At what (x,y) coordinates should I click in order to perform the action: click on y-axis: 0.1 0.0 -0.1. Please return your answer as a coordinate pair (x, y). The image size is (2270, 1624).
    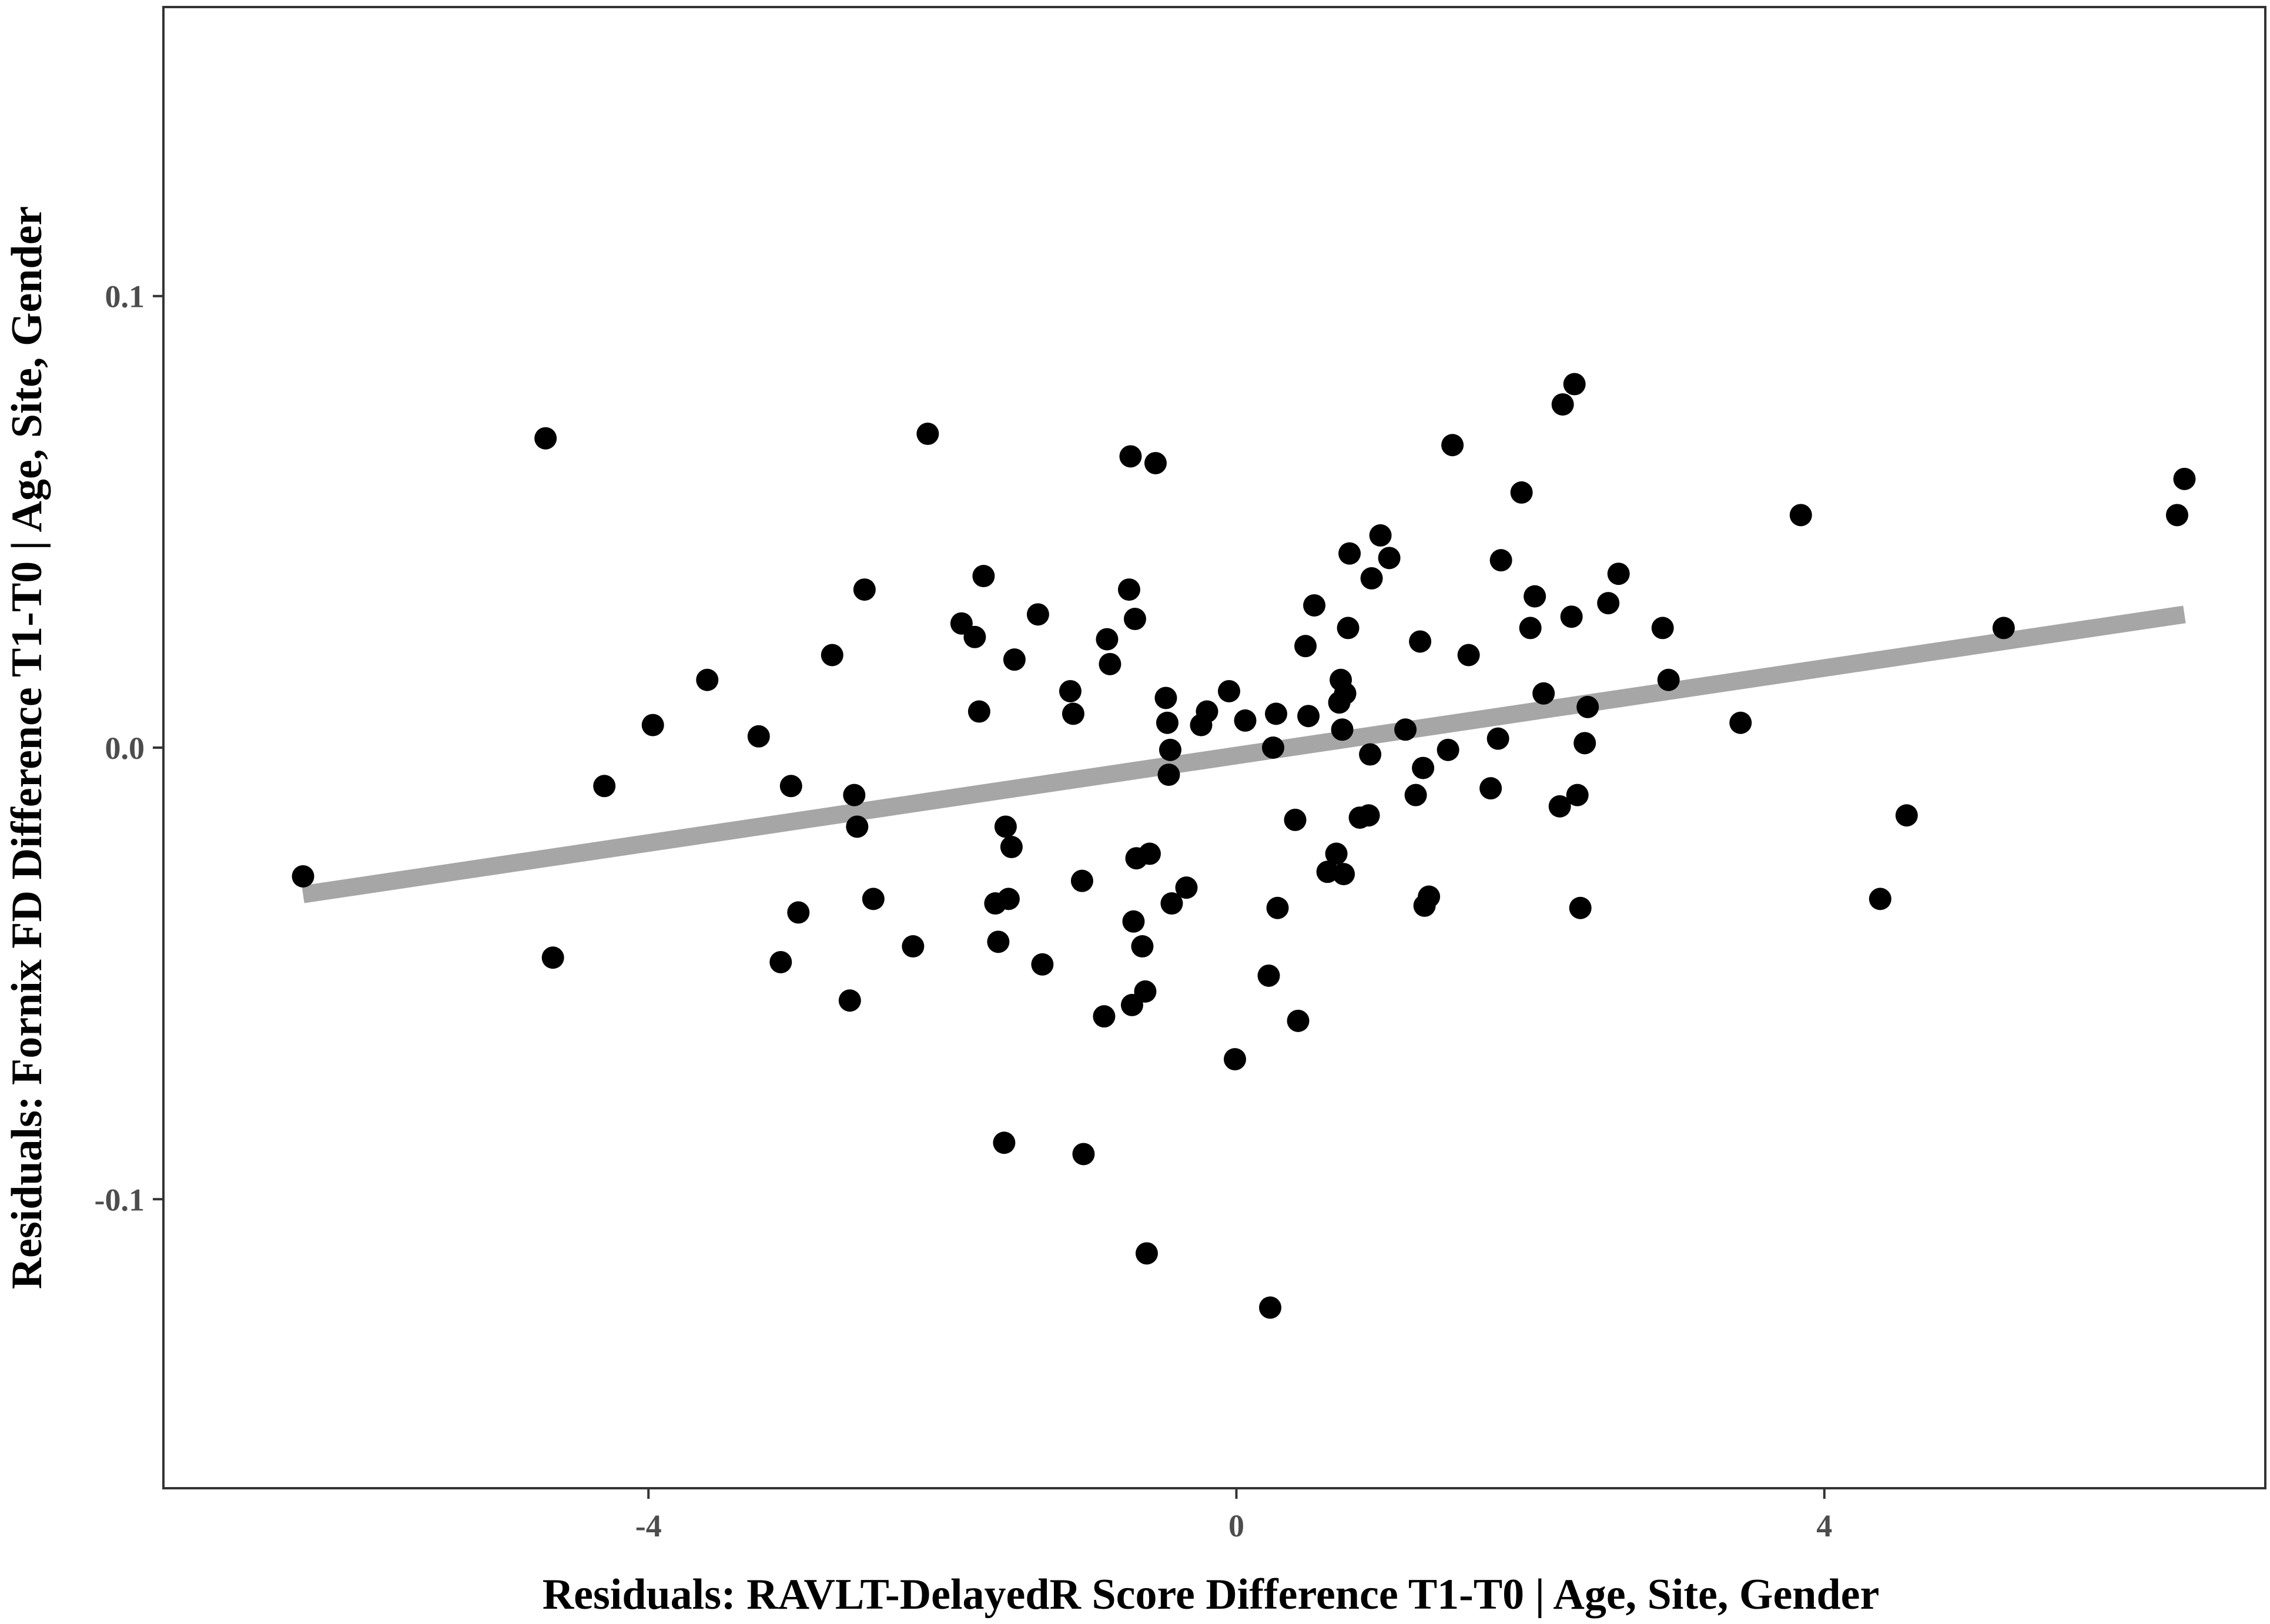
    Looking at the image, I should click on (129, 748).